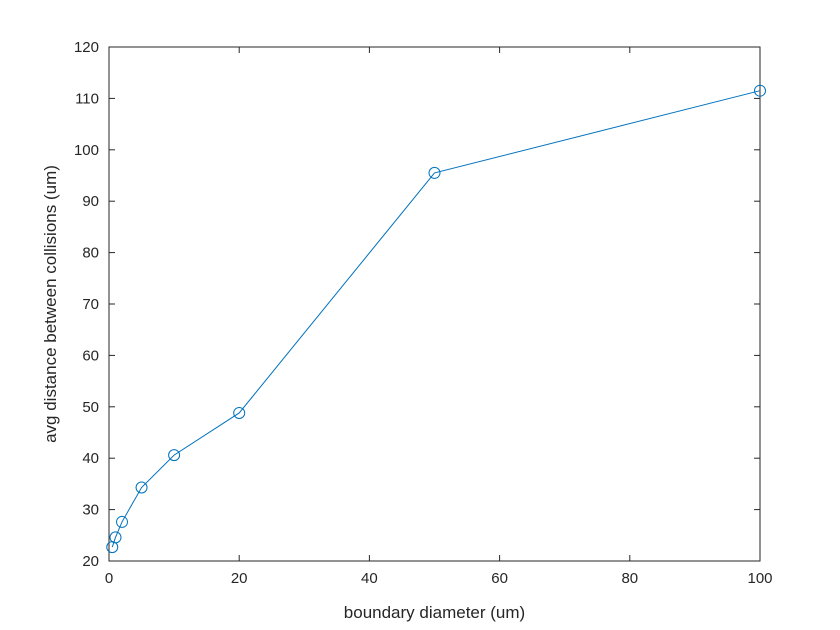 The image size is (840, 630). Describe the element at coordinates (90, 304) in the screenshot. I see `y-tick-label: 70` at that location.